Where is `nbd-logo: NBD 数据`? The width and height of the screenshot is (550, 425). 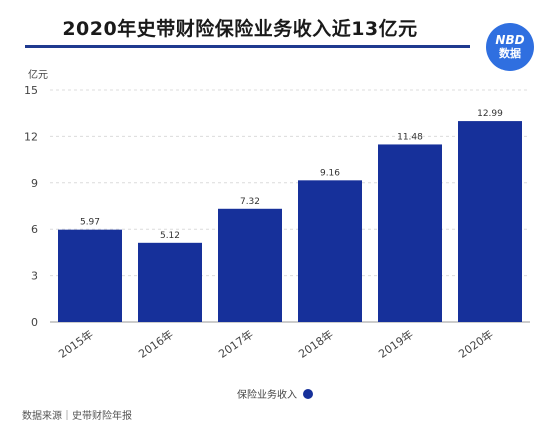 nbd-logo: NBD 数据 is located at coordinates (510, 47).